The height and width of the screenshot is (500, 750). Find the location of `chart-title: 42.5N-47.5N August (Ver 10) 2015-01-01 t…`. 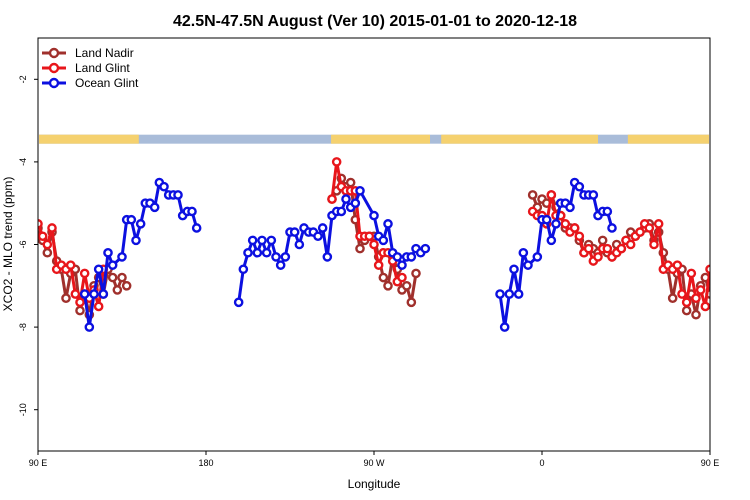

chart-title: 42.5N-47.5N August (Ver 10) 2015-01-01 t… is located at coordinates (375, 21).